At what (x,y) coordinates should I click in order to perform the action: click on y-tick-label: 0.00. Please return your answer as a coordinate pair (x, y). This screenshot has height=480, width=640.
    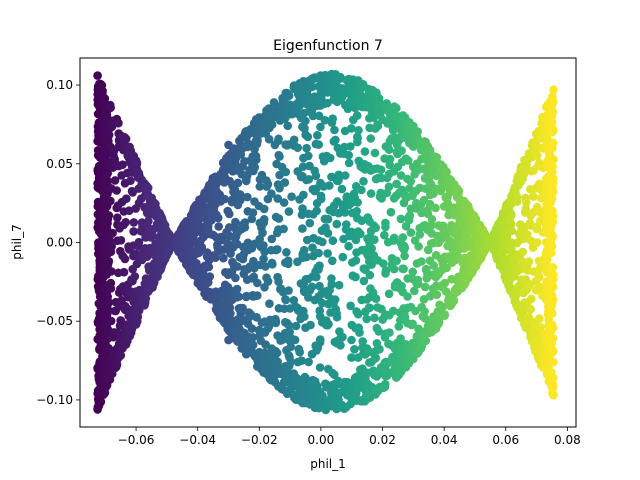
    Looking at the image, I should click on (59, 243).